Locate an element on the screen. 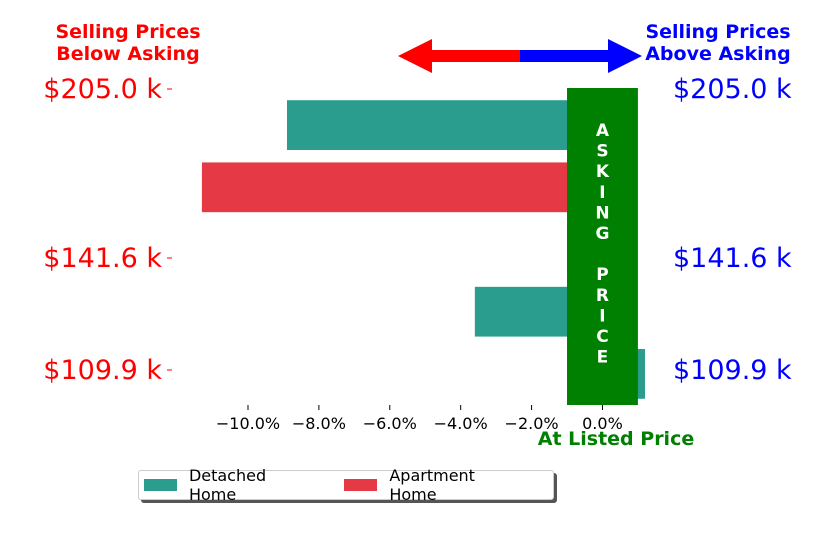 Image resolution: width=834 pixels, height=541 pixels. asking-price-letter: A is located at coordinates (603, 131).